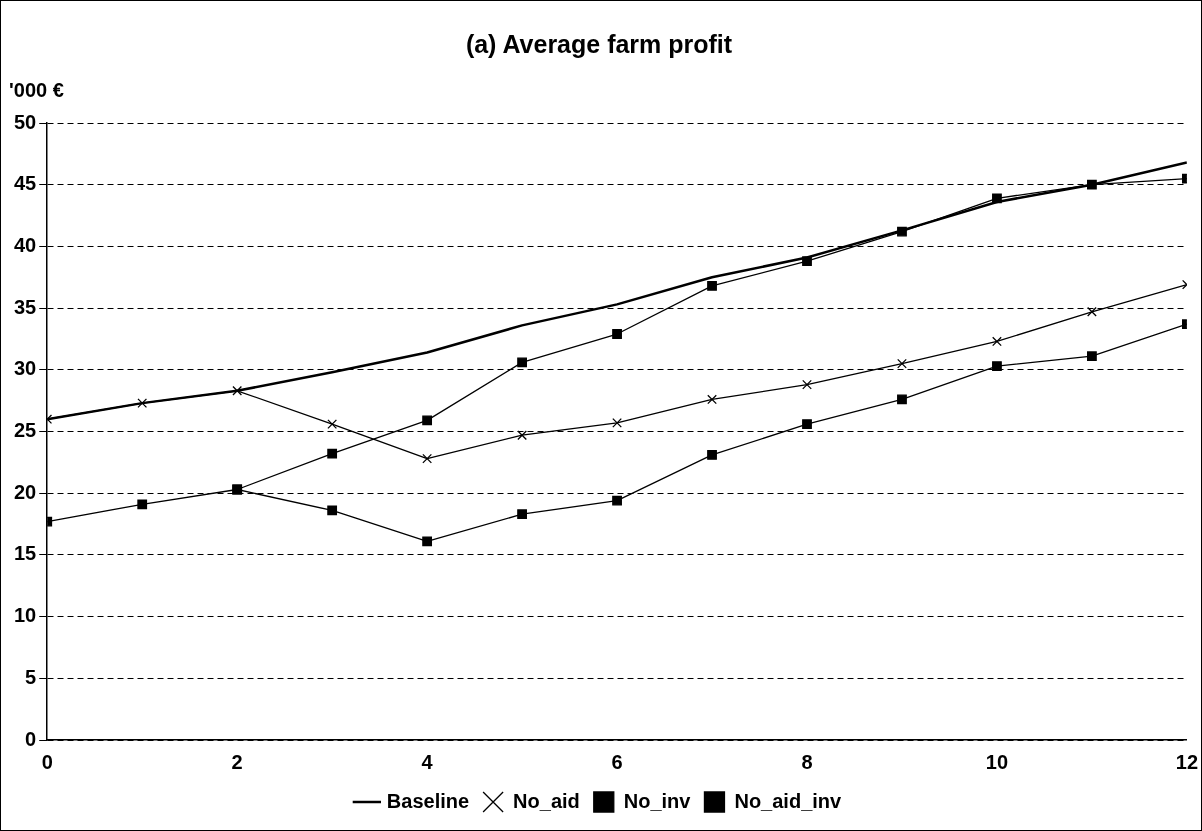 The height and width of the screenshot is (831, 1202). What do you see at coordinates (25, 244) in the screenshot?
I see `y-tick-label: 40` at bounding box center [25, 244].